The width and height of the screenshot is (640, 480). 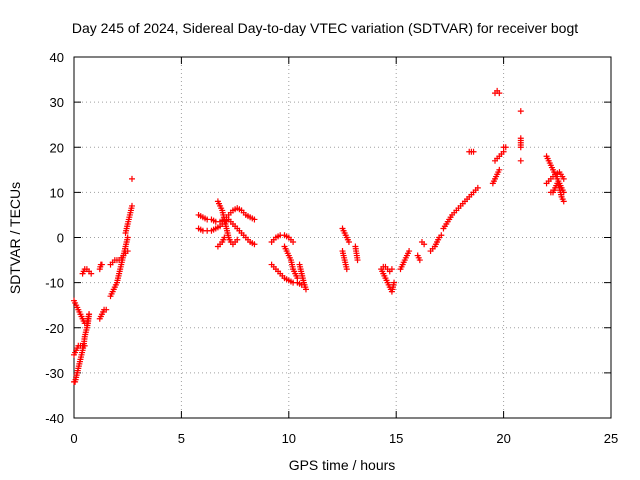 What do you see at coordinates (54, 373) in the screenshot?
I see `y-tick-label: -30` at bounding box center [54, 373].